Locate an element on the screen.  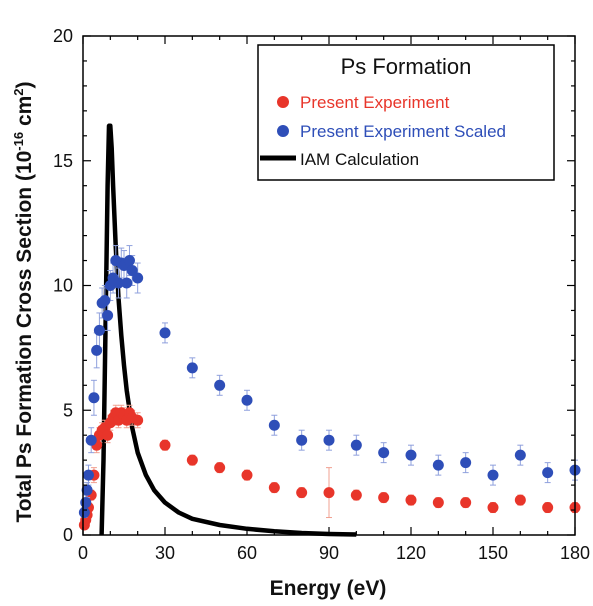
x-tick-label-30: 30 is located at coordinates (165, 553).